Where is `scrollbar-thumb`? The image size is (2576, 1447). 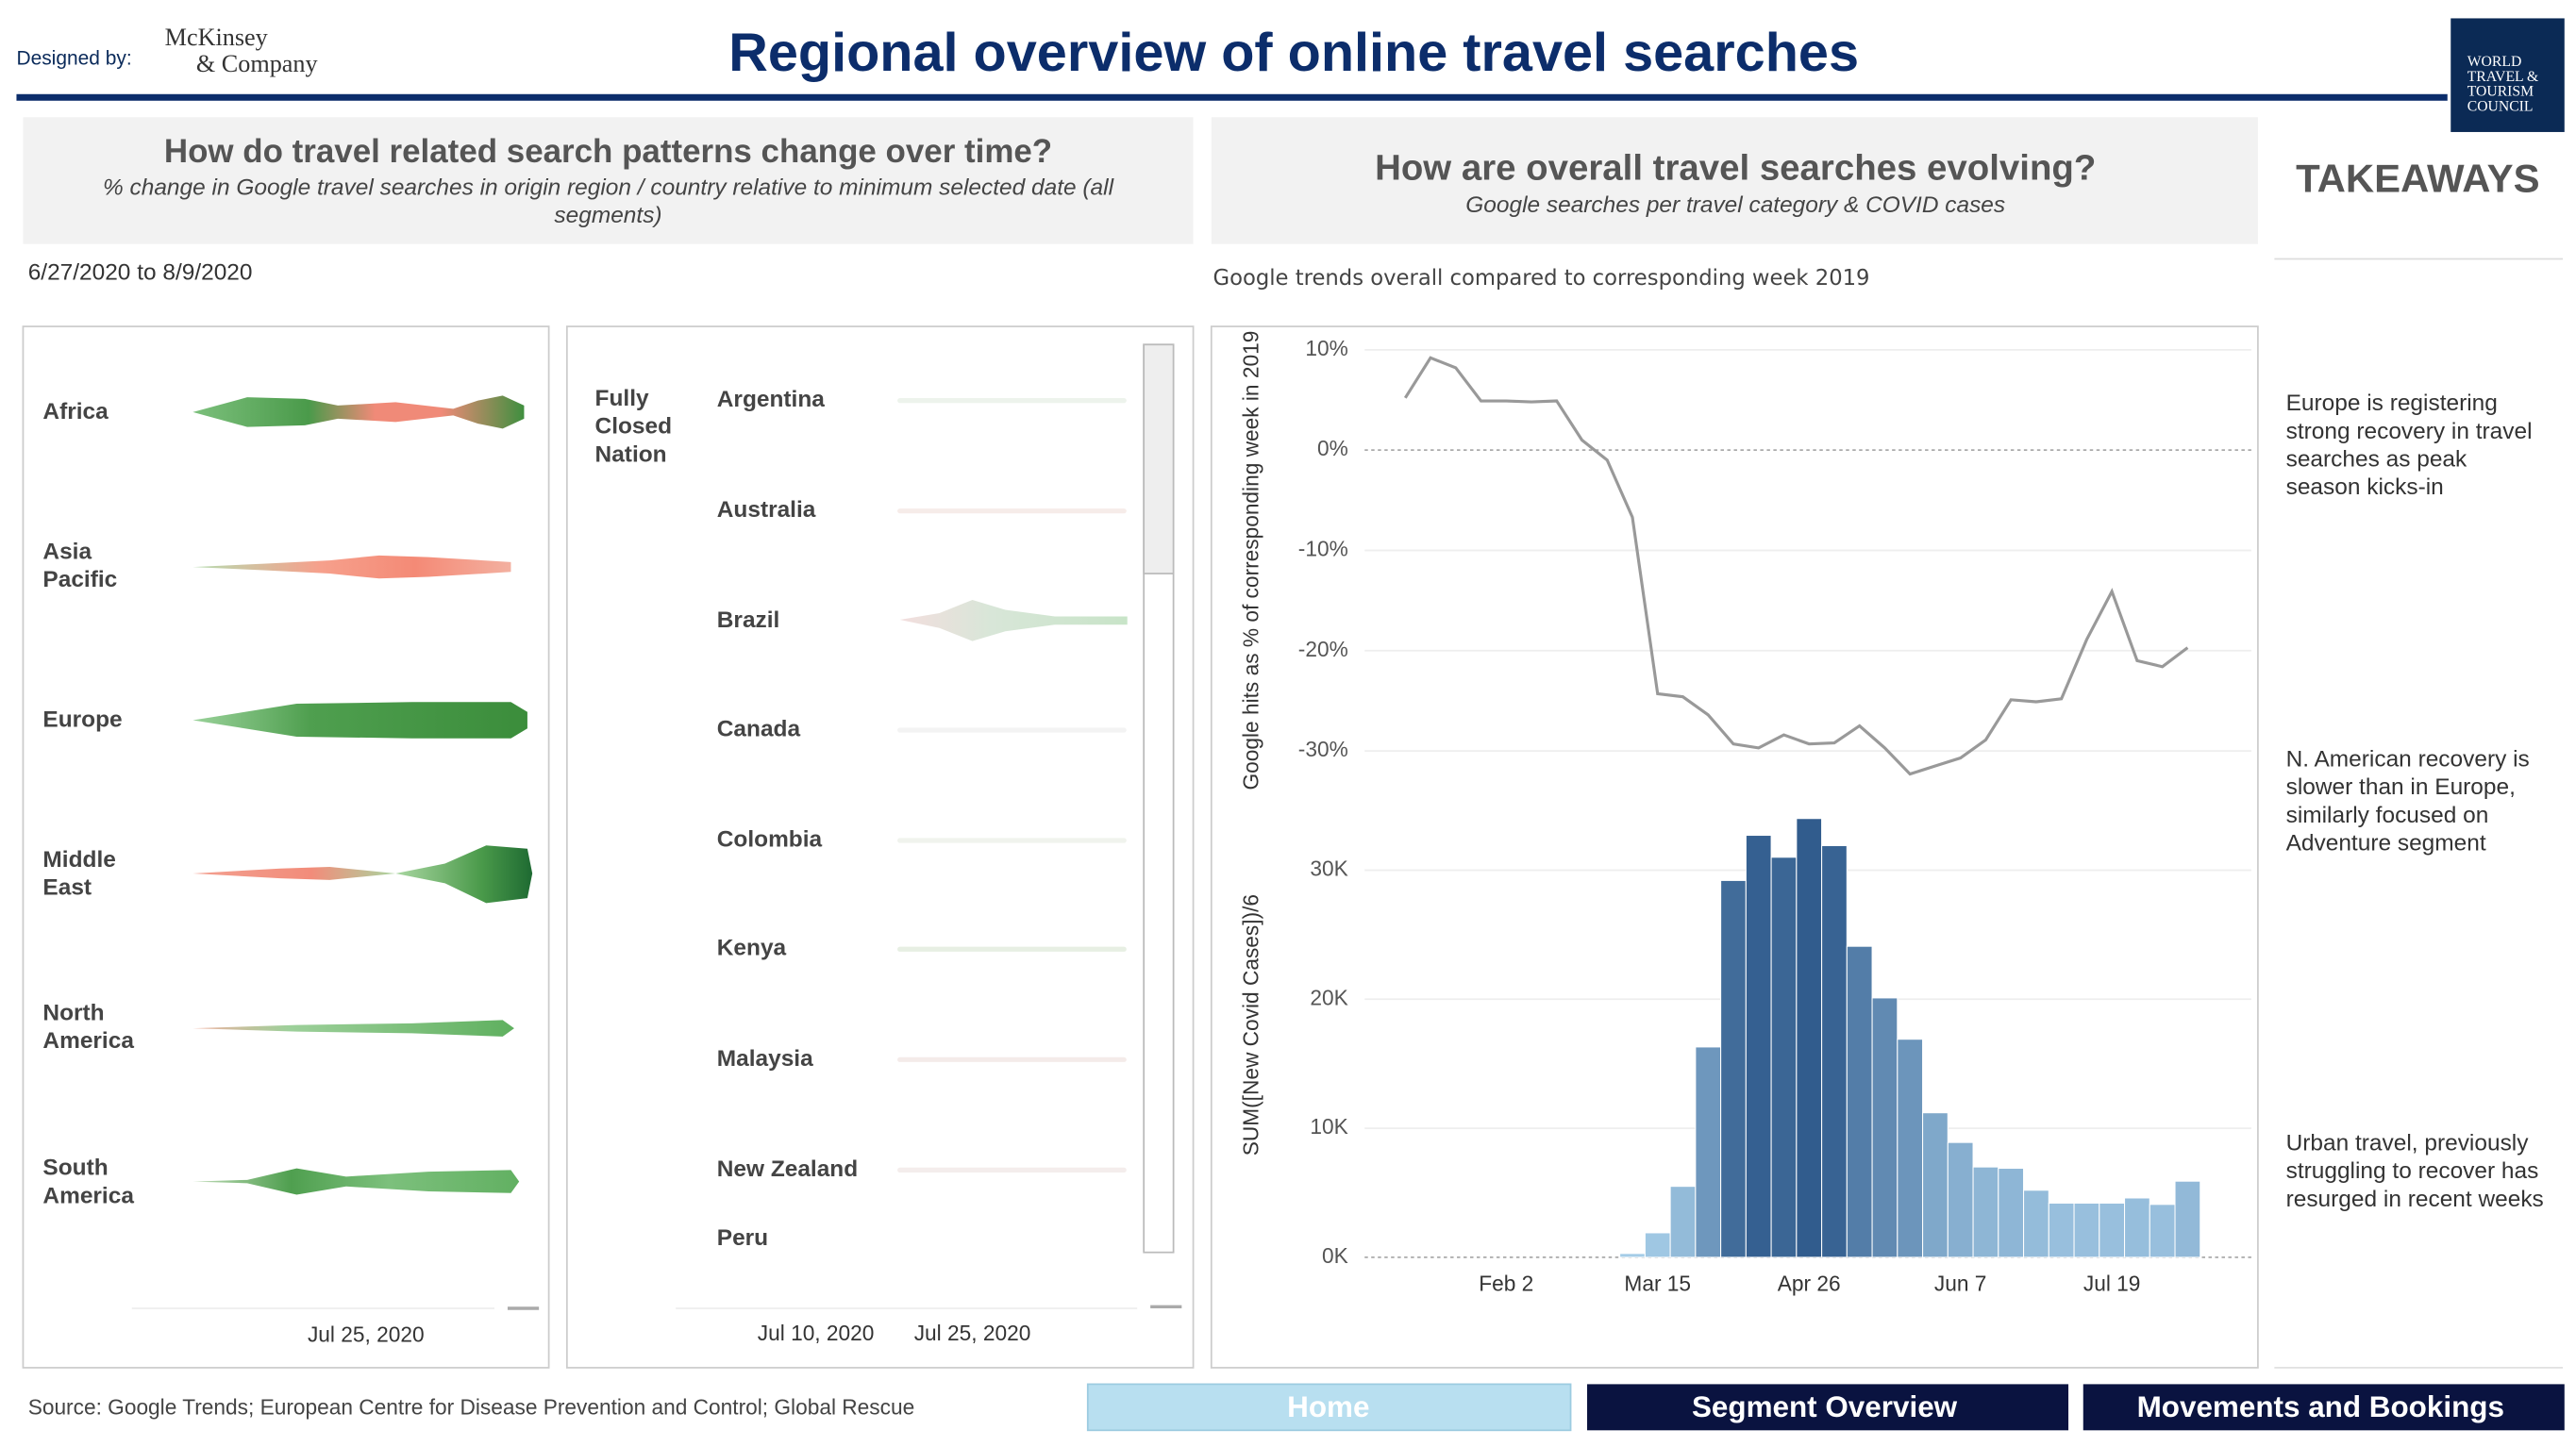 scrollbar-thumb is located at coordinates (1159, 458).